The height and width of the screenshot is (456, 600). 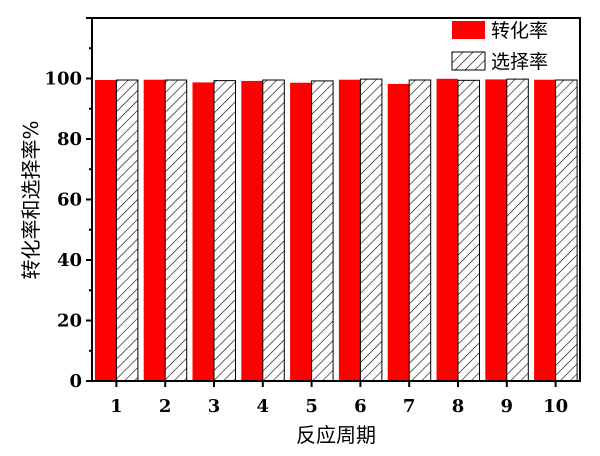 I want to click on x-tick-label: 9, so click(x=507, y=406).